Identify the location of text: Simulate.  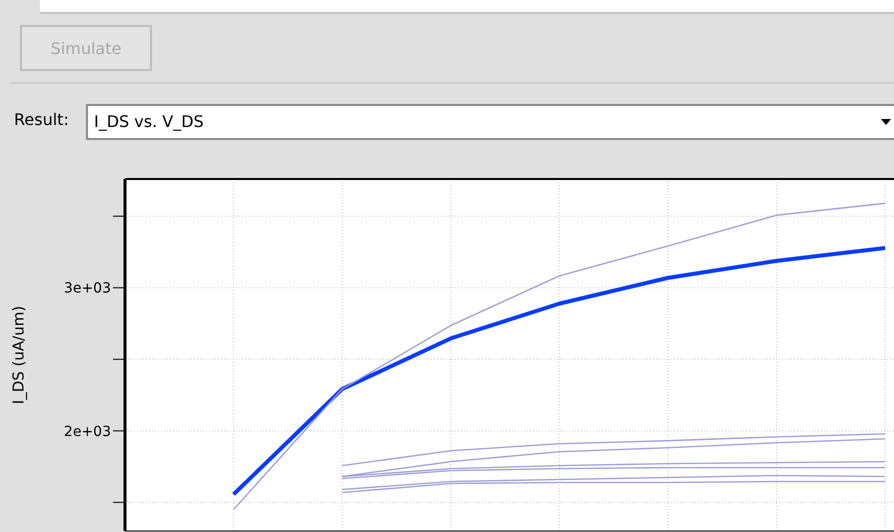
(86, 48).